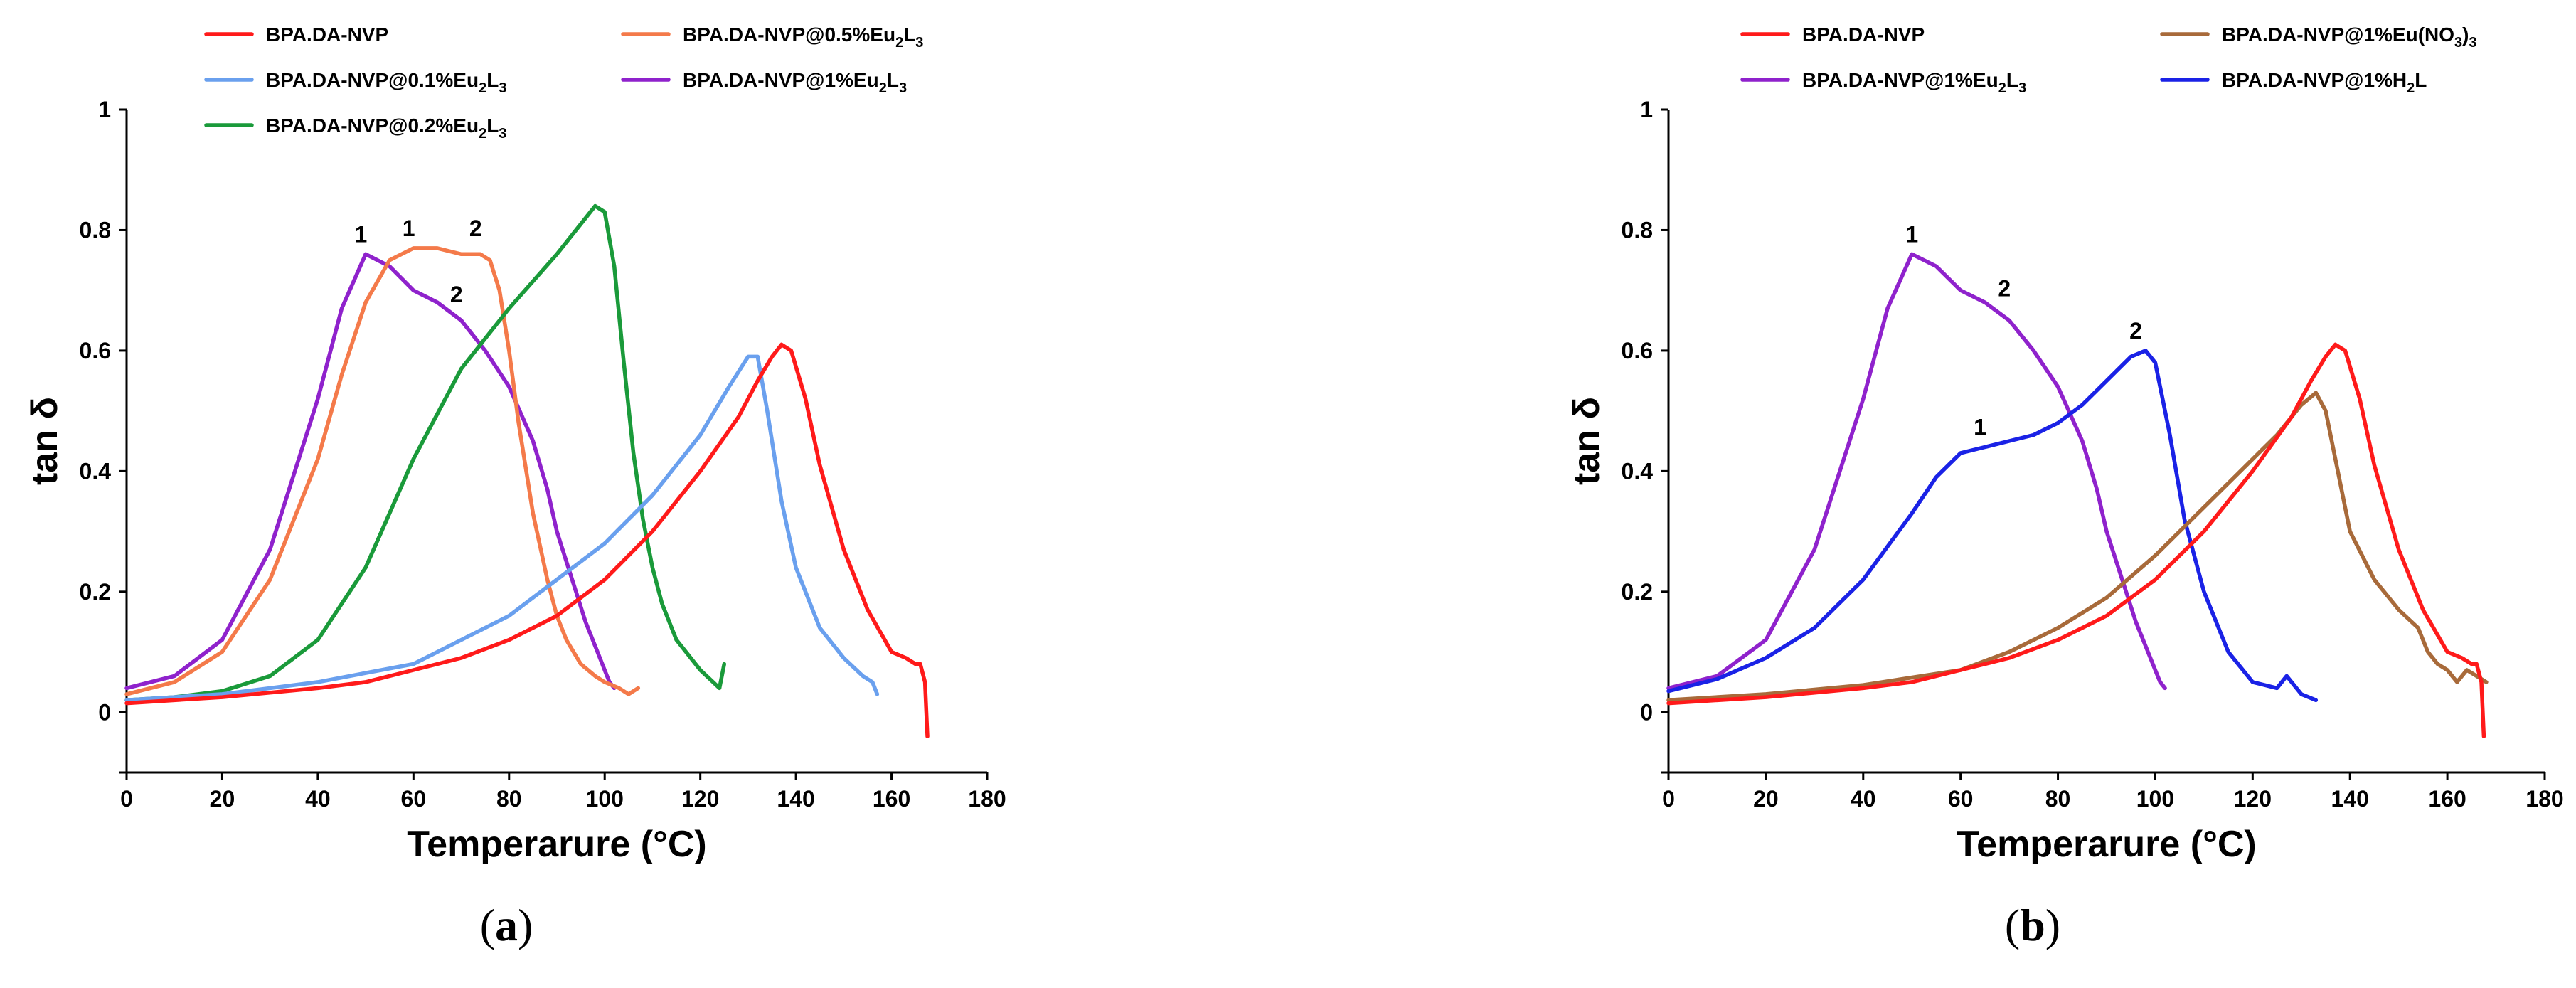  Describe the element at coordinates (2349, 37) in the screenshot. I see `legend-label: BPA.DA-NVP@1%Eu(NO3)3` at that location.